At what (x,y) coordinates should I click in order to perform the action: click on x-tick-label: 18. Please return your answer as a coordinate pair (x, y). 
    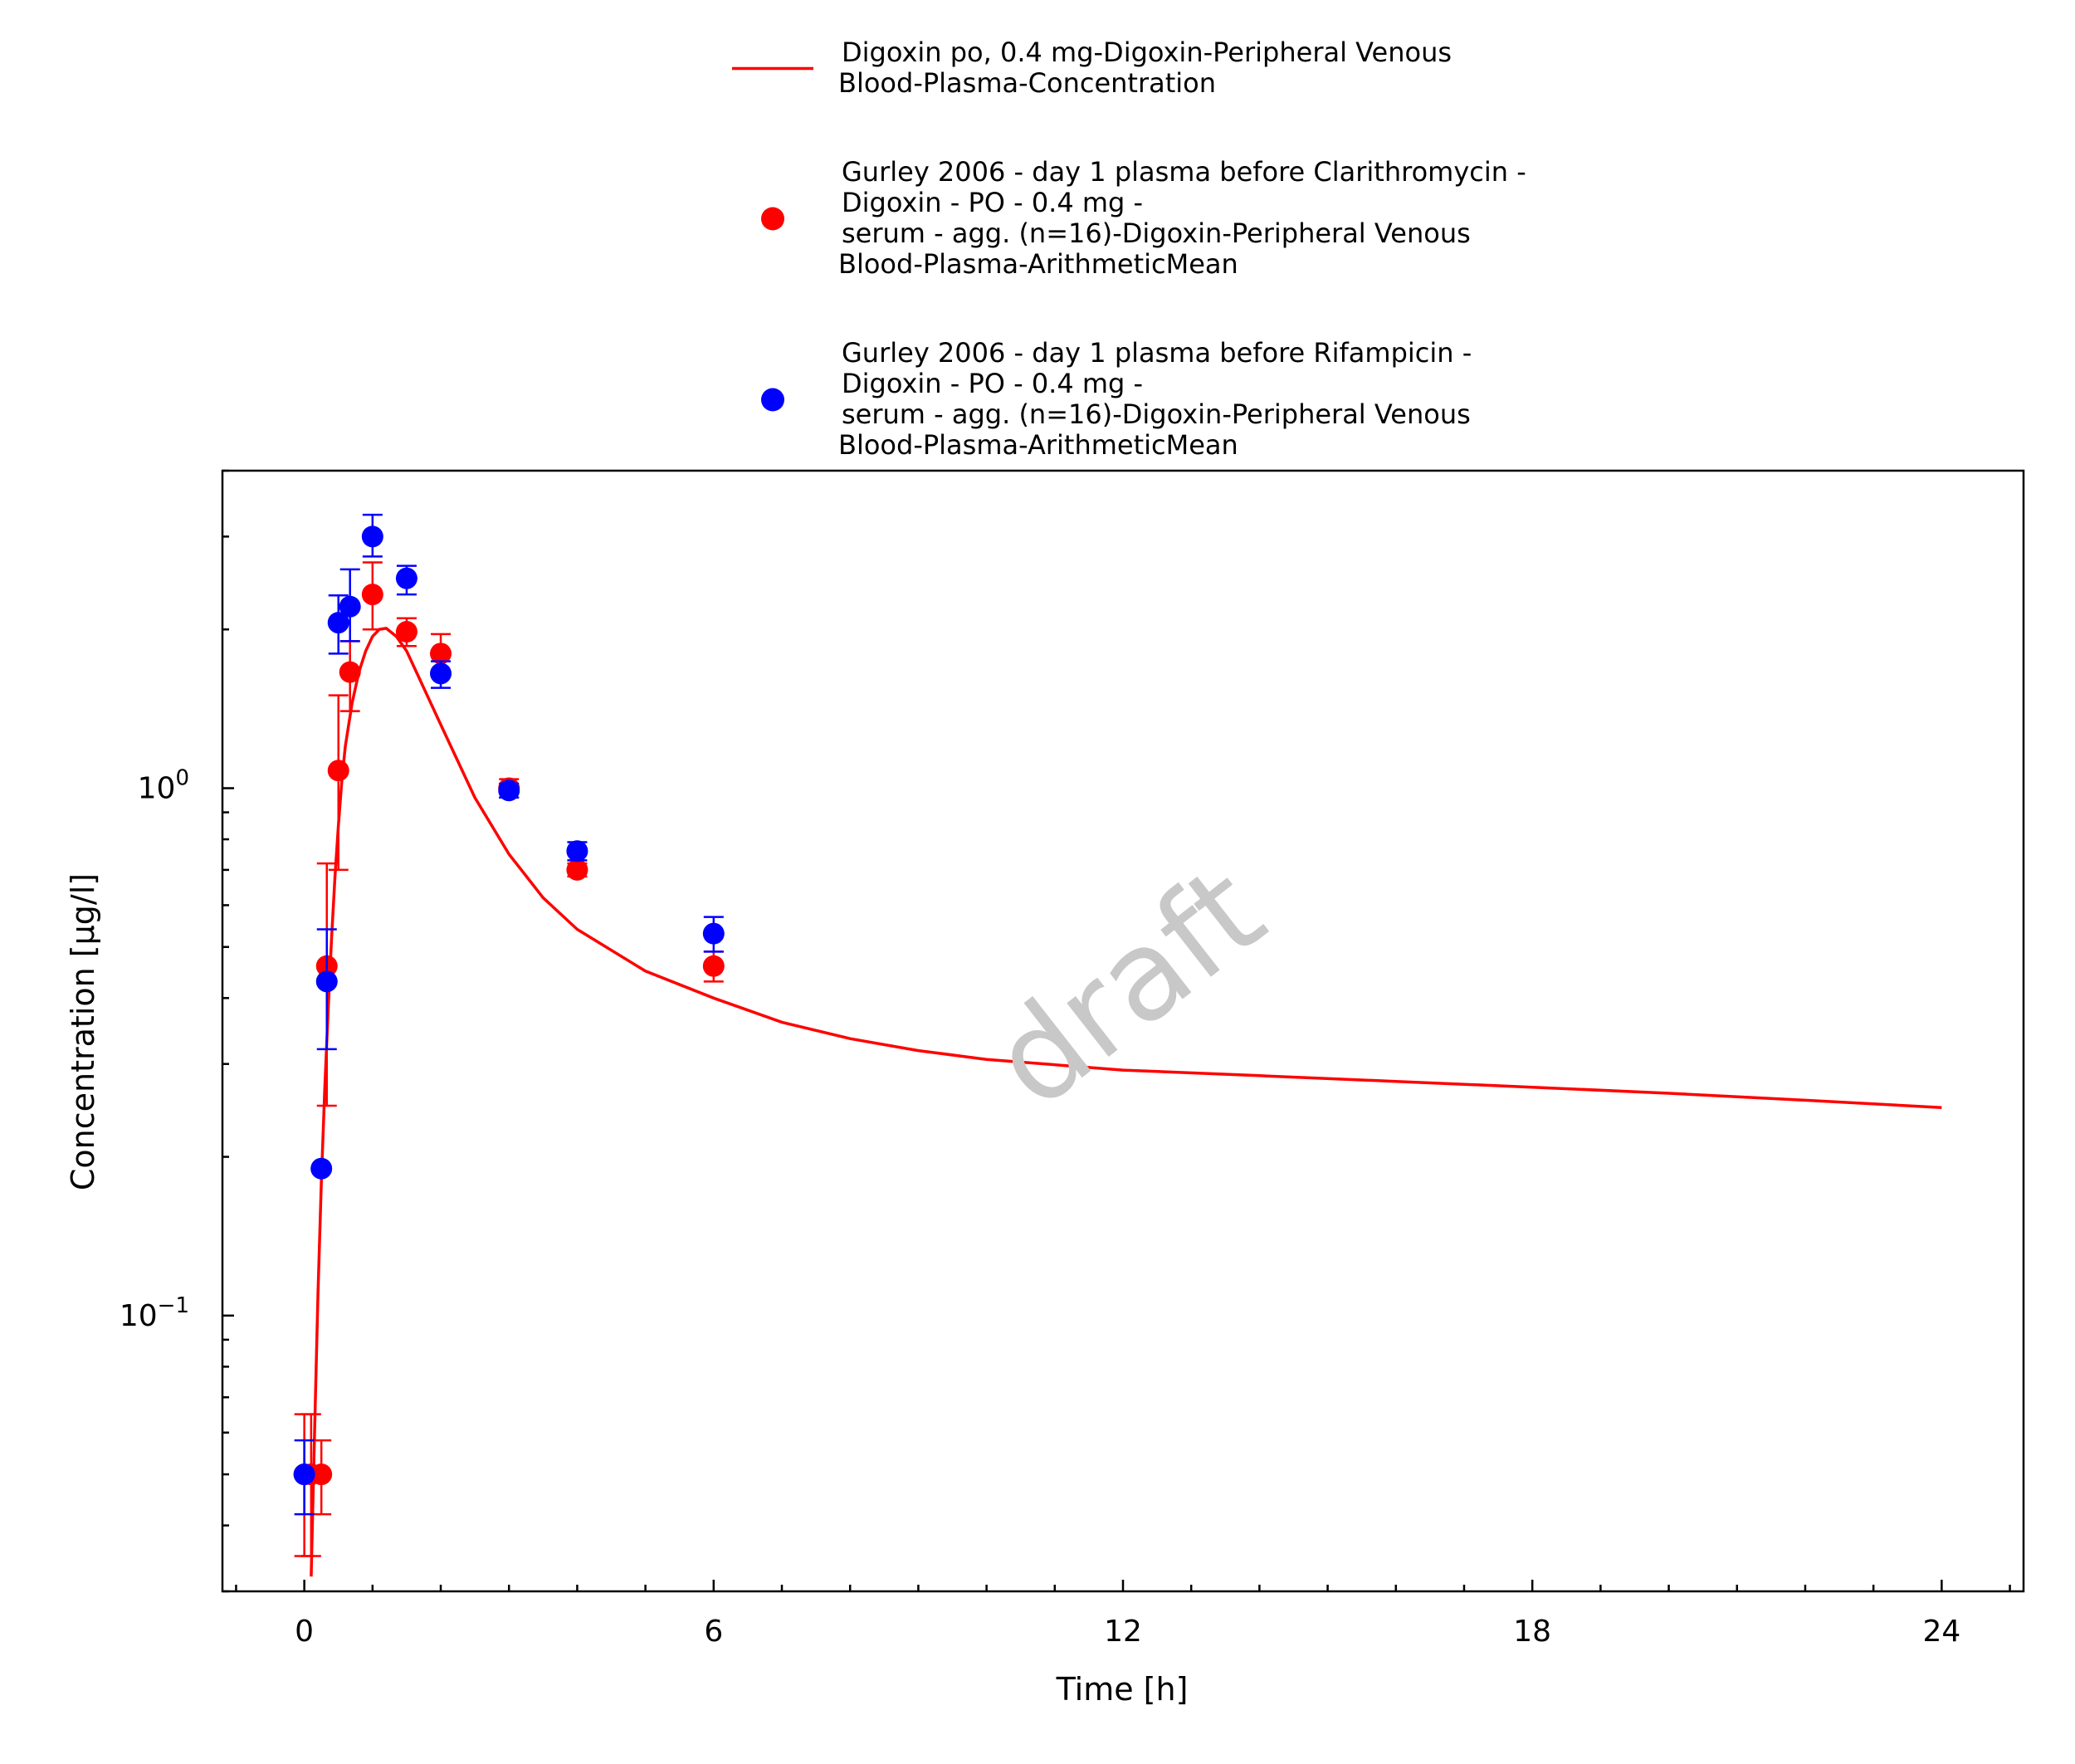
    Looking at the image, I should click on (1532, 1632).